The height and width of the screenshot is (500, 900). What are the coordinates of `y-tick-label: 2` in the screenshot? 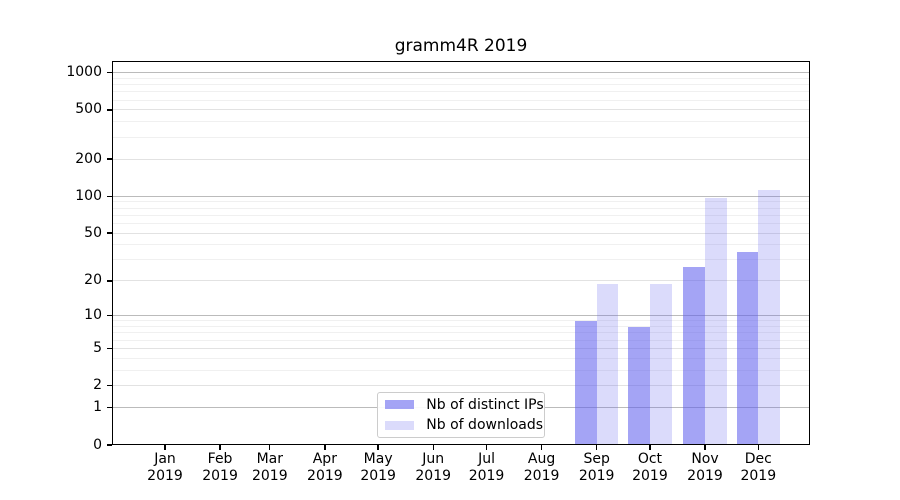 It's located at (97, 385).